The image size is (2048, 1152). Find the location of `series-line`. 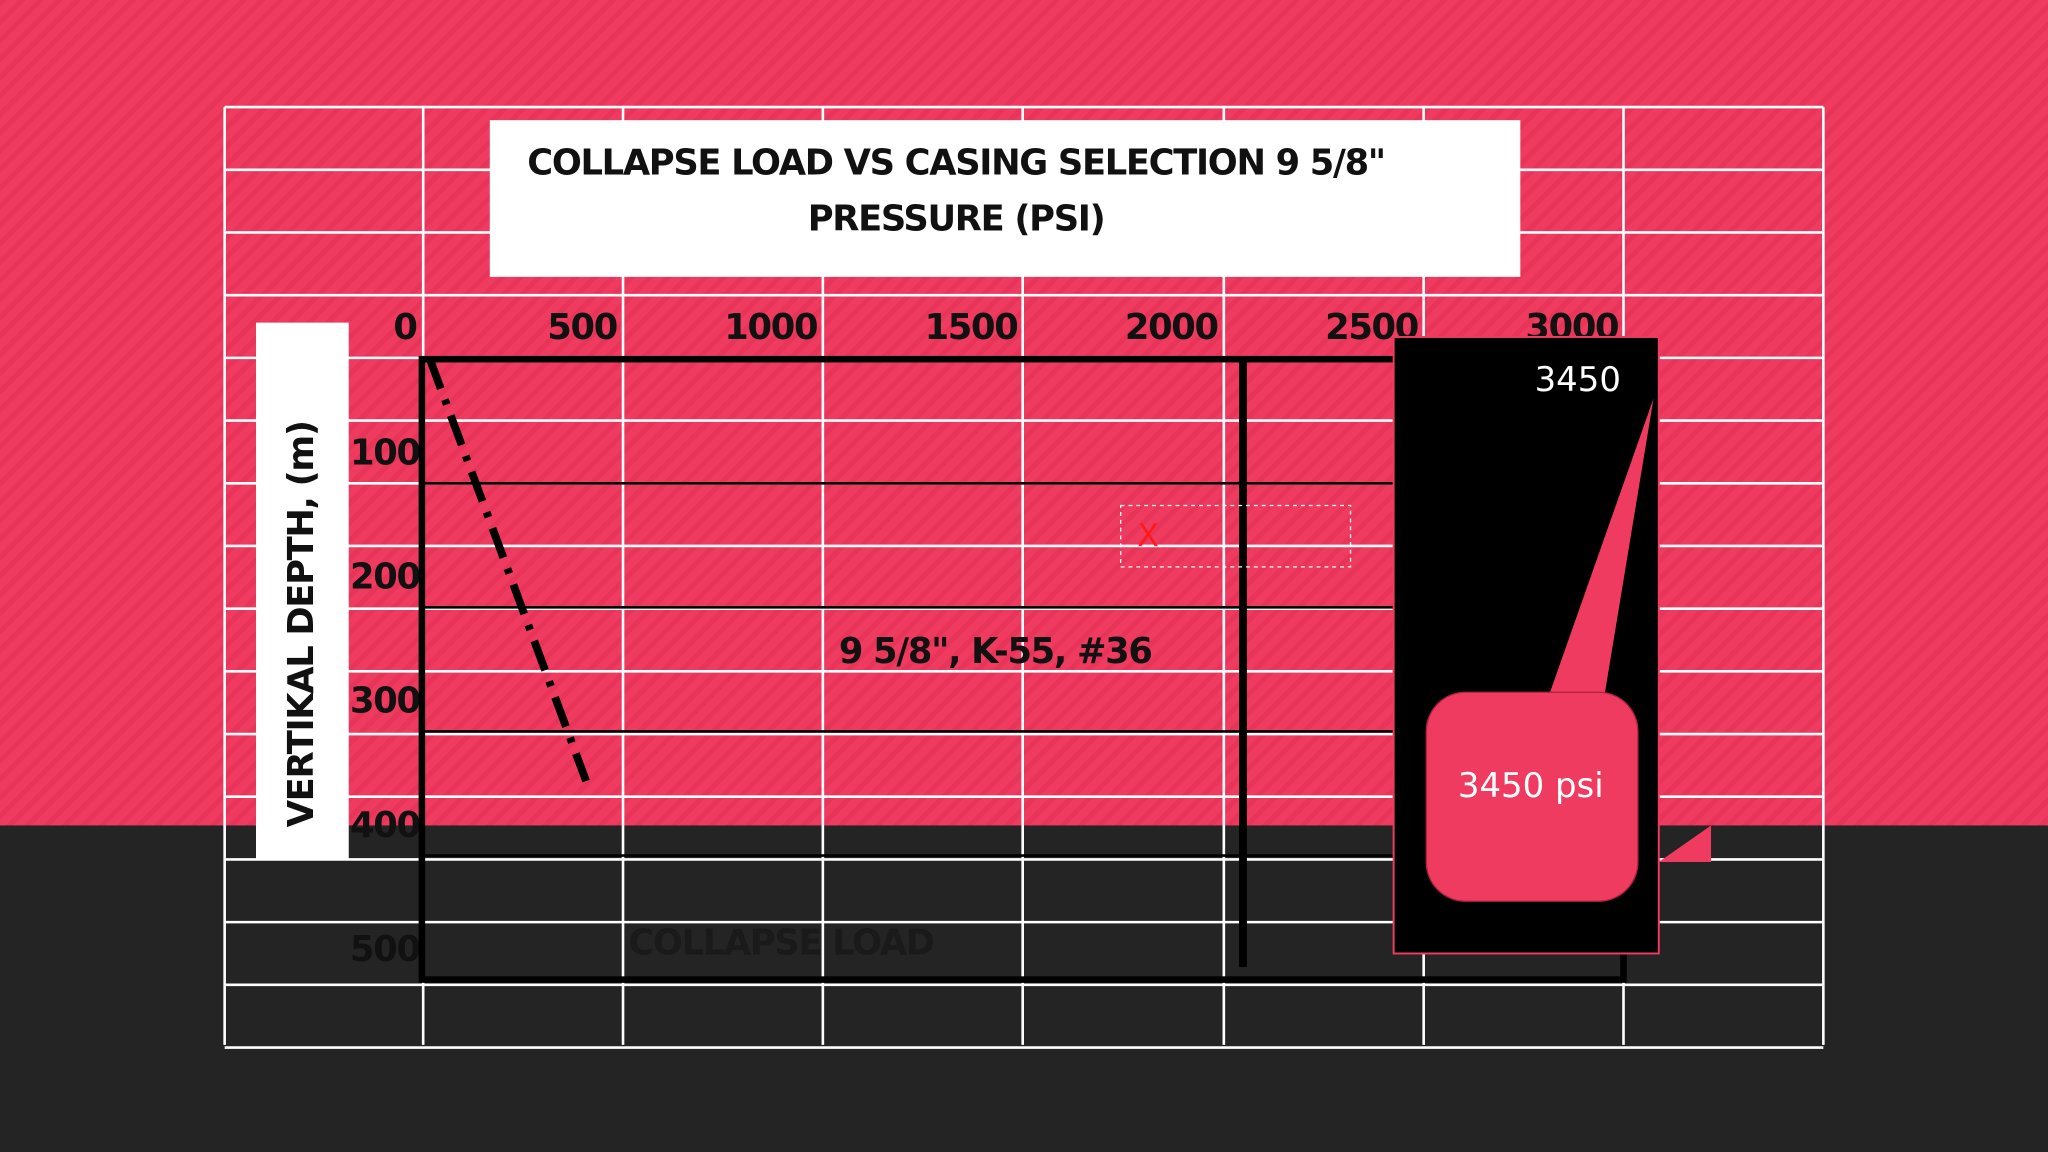

series-line is located at coordinates (508, 570).